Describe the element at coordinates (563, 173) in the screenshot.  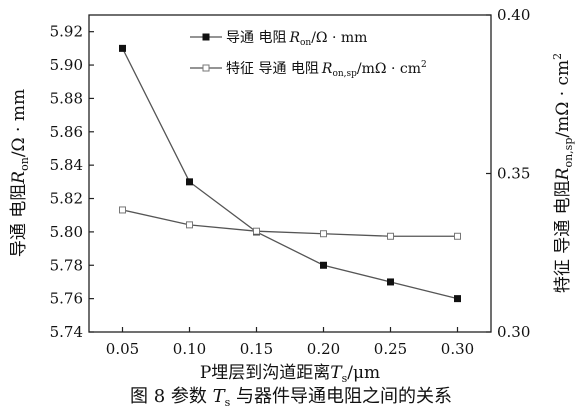
I see `y-right-axis-title: 特征 导通 电阻Ron,sp/mΩ · cm2` at that location.